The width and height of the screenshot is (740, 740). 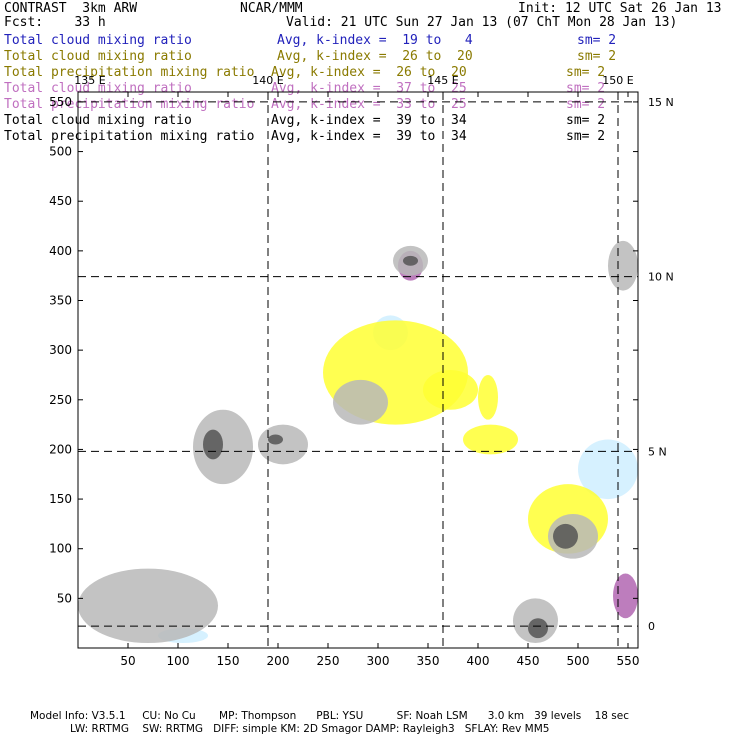 I want to click on y-tick-label: 50, so click(x=64, y=598).